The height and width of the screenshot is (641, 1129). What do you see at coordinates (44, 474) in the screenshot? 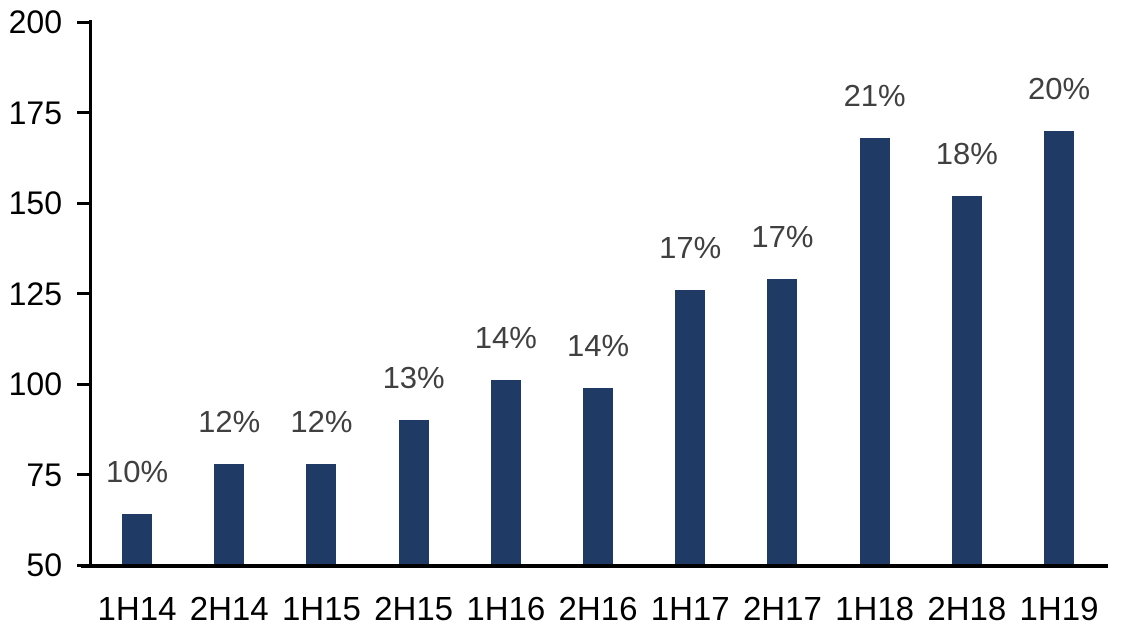
I see `y-axis-tick-label: 75` at bounding box center [44, 474].